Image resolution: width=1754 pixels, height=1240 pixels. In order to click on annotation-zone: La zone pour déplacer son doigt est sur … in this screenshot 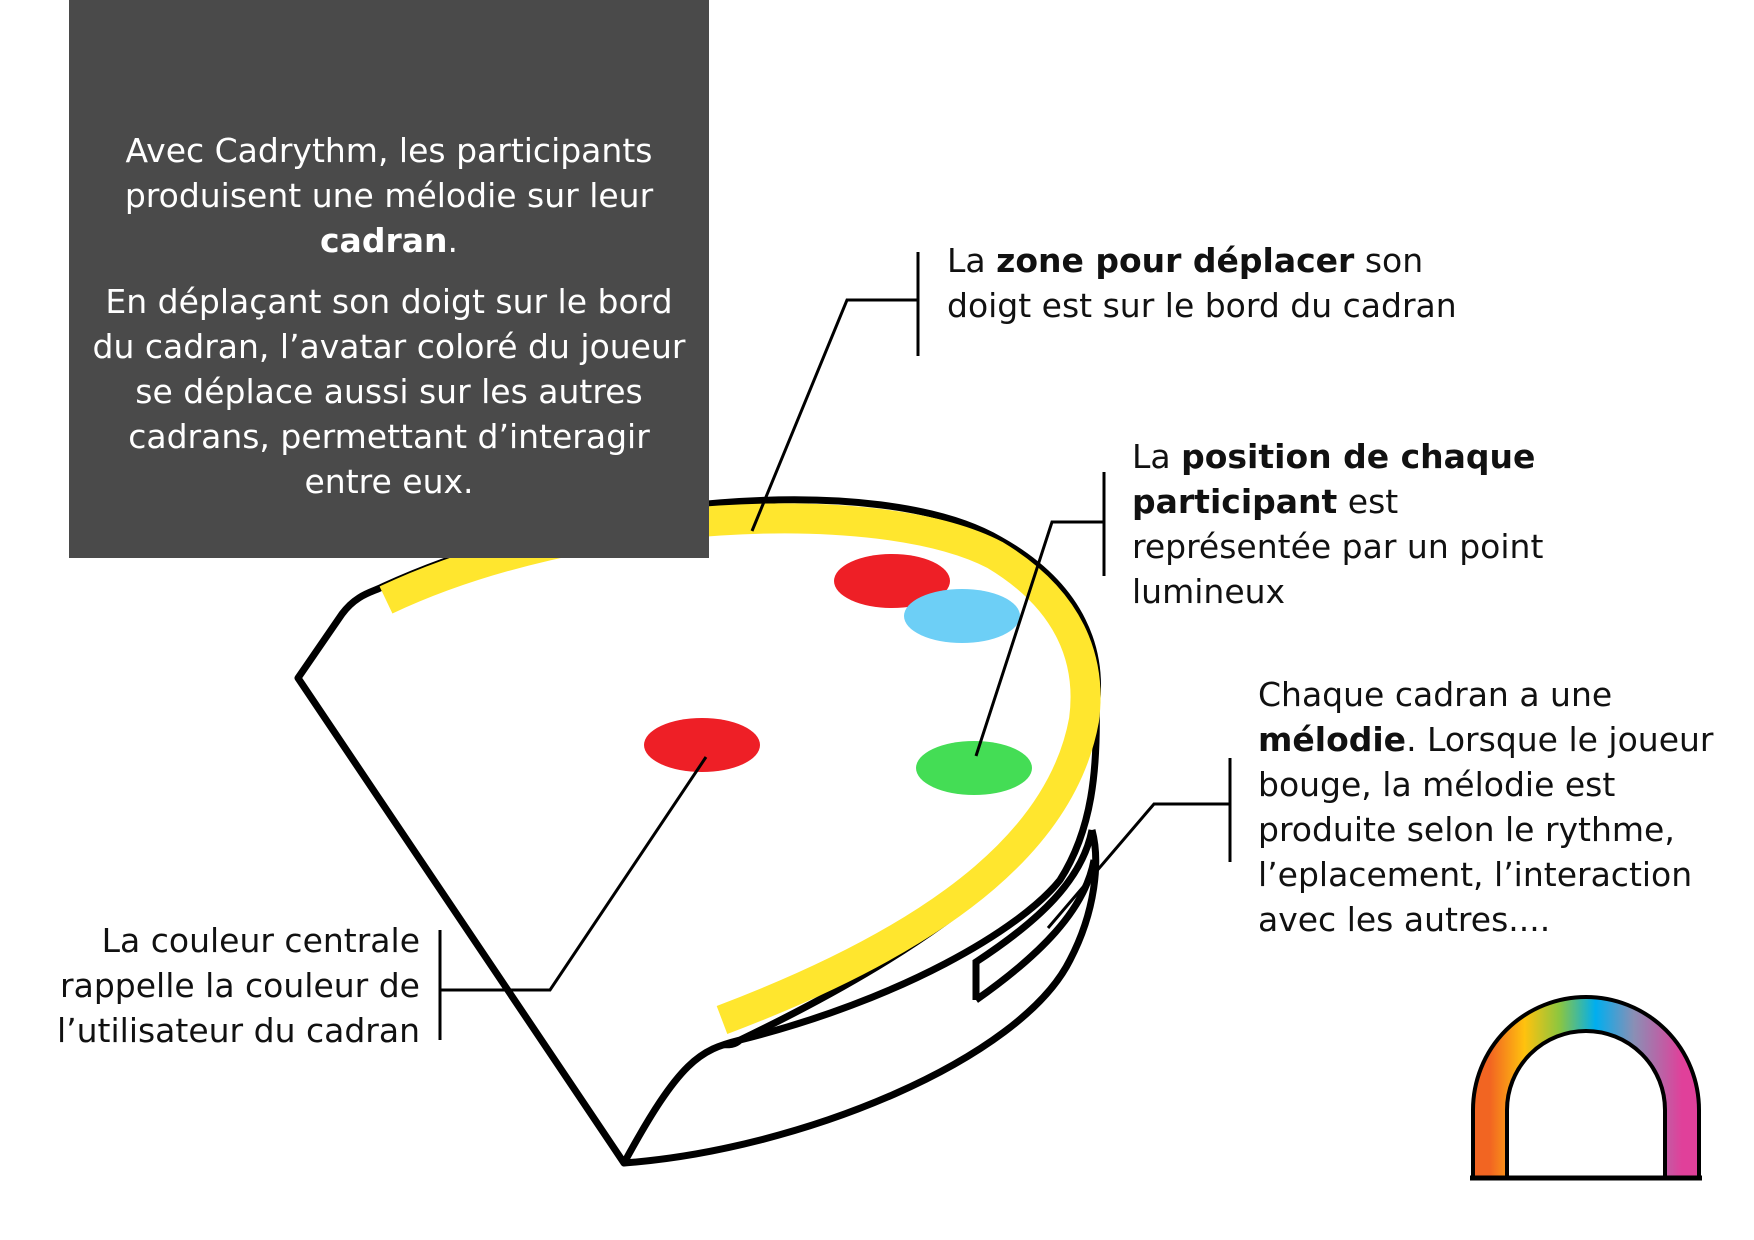, I will do `click(1202, 283)`.